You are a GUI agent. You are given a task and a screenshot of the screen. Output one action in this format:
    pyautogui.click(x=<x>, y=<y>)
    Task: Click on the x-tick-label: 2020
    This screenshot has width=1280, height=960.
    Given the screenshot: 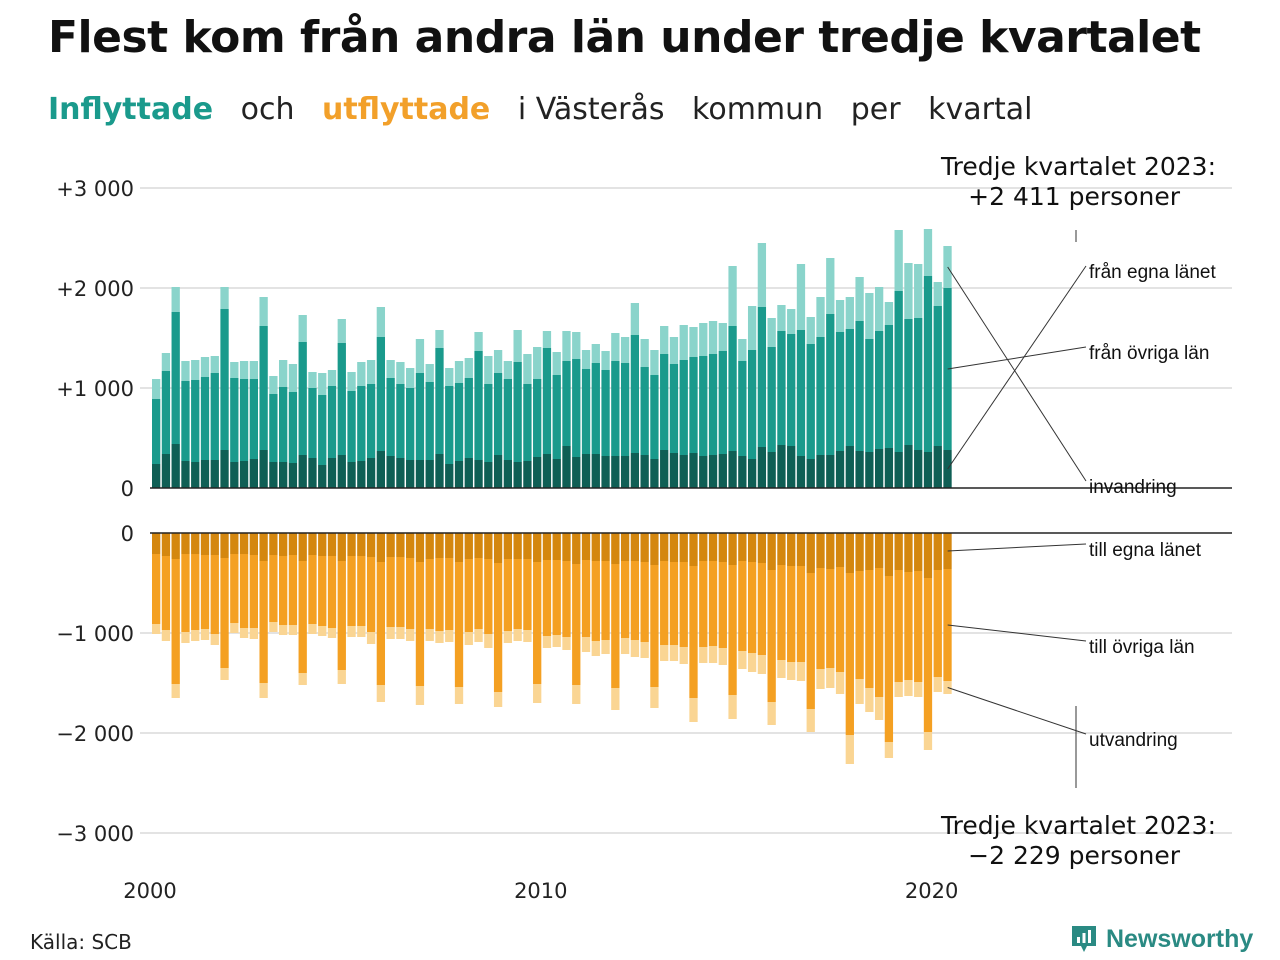 What is the action you would take?
    pyautogui.click(x=931, y=891)
    